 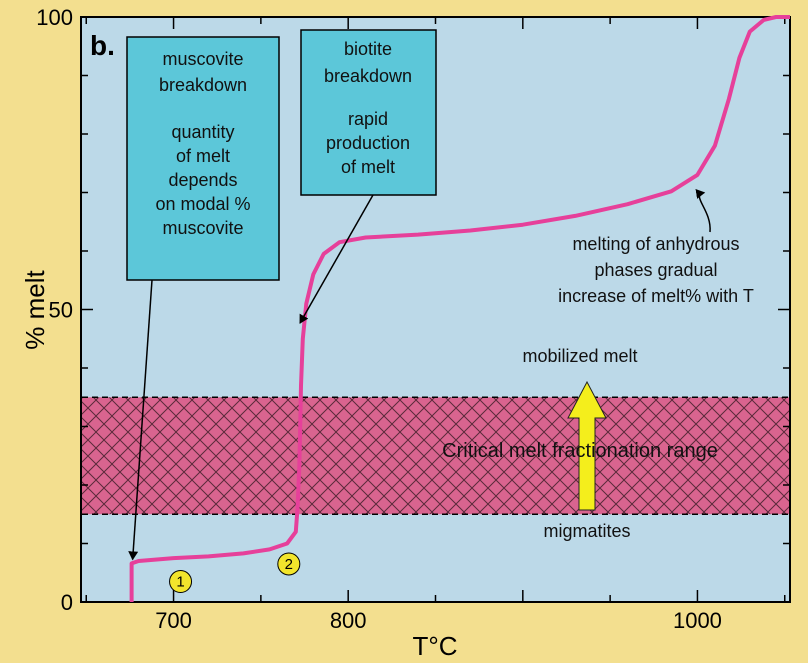 I want to click on anhydrous-annotation-line: melting of anhydrous, so click(x=655, y=244).